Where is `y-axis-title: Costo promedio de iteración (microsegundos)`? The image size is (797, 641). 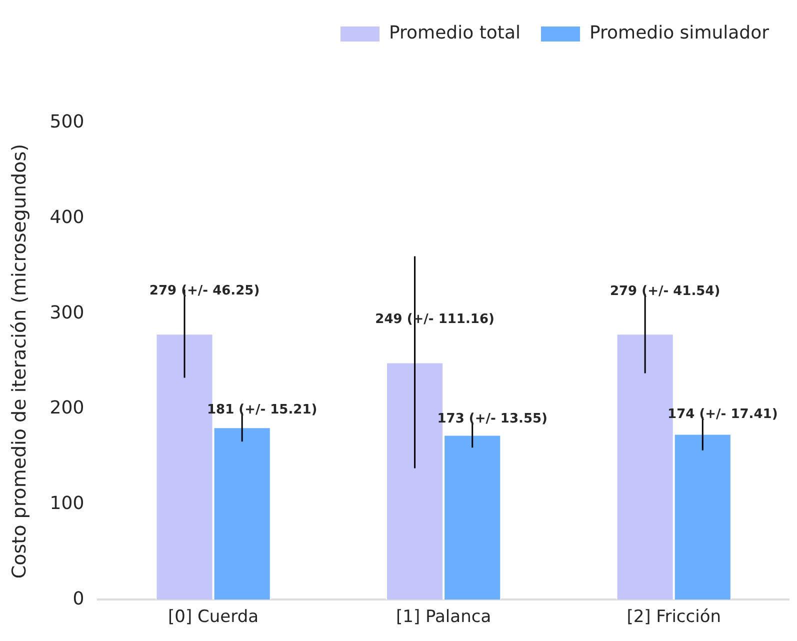
y-axis-title: Costo promedio de iteración (microsegundos) is located at coordinates (19, 361).